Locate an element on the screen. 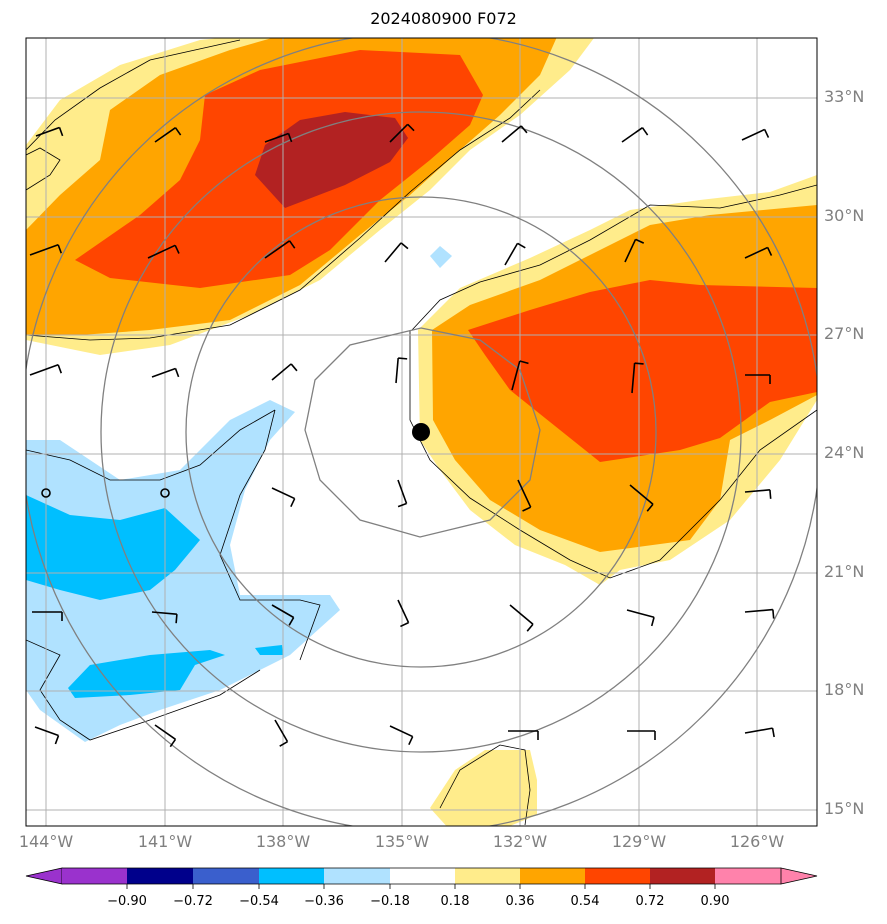  colorbar-tick-label: −0.90 is located at coordinates (127, 901).